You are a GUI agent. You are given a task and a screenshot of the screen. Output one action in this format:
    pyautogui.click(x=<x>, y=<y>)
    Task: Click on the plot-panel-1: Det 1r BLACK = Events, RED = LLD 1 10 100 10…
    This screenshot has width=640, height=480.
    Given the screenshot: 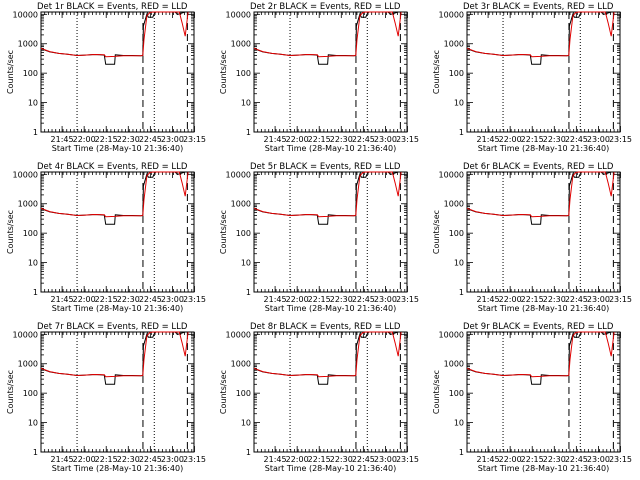 What is the action you would take?
    pyautogui.click(x=106, y=77)
    